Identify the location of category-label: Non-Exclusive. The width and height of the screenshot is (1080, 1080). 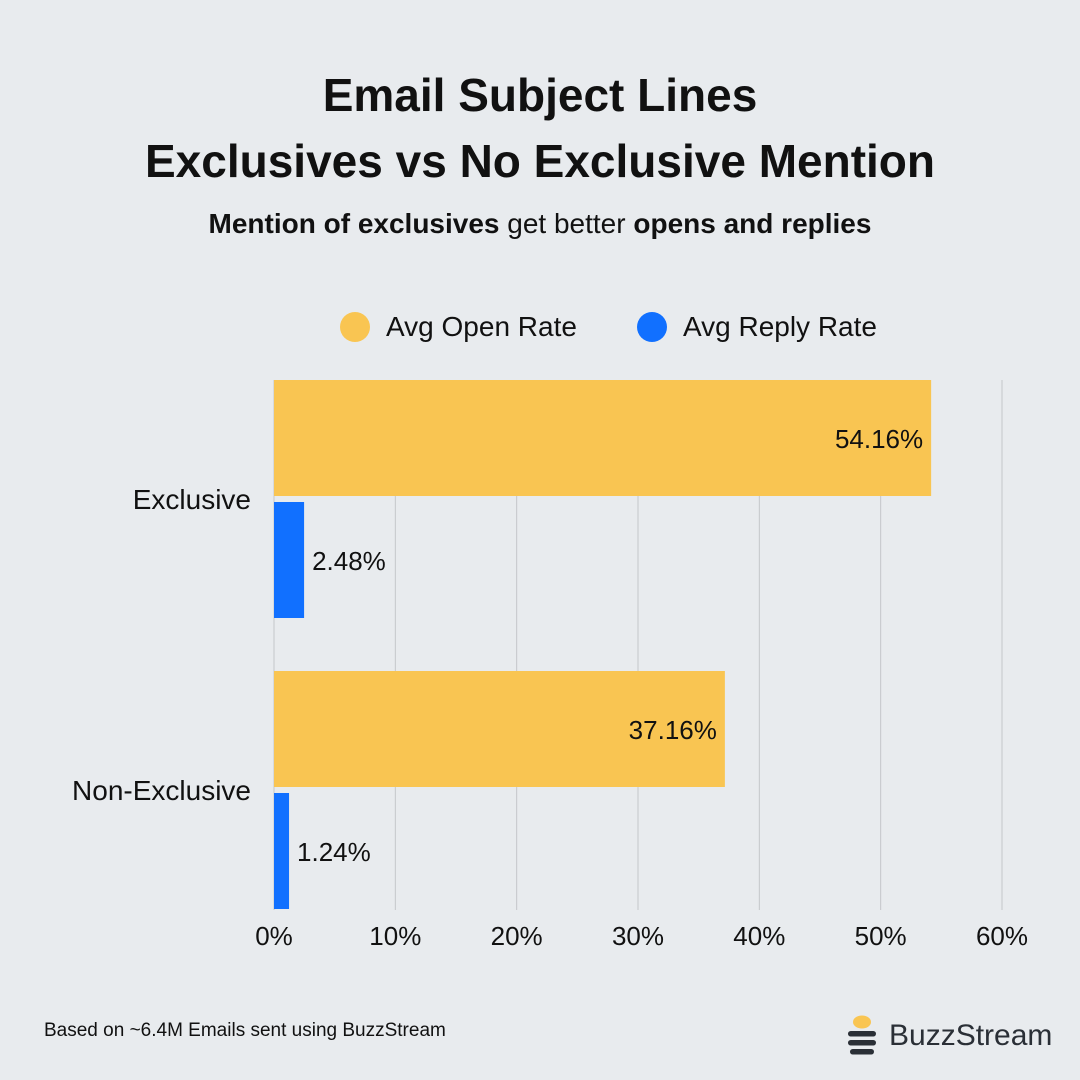
(161, 790).